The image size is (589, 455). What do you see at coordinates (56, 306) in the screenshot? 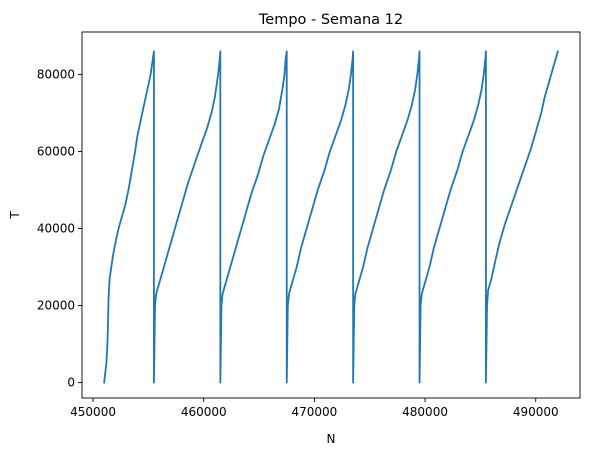
I see `y-tick-label: 20000` at bounding box center [56, 306].